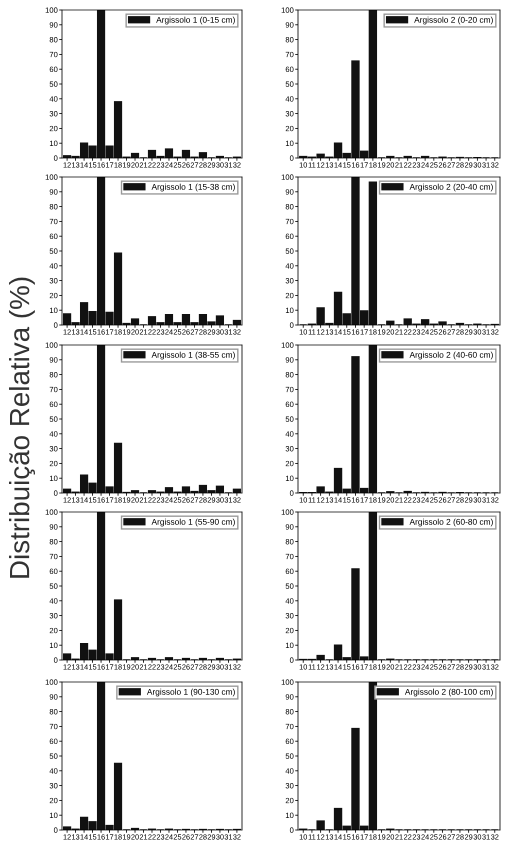  I want to click on legend-label: Argissolo 2 (40-60 cm), so click(451, 356).